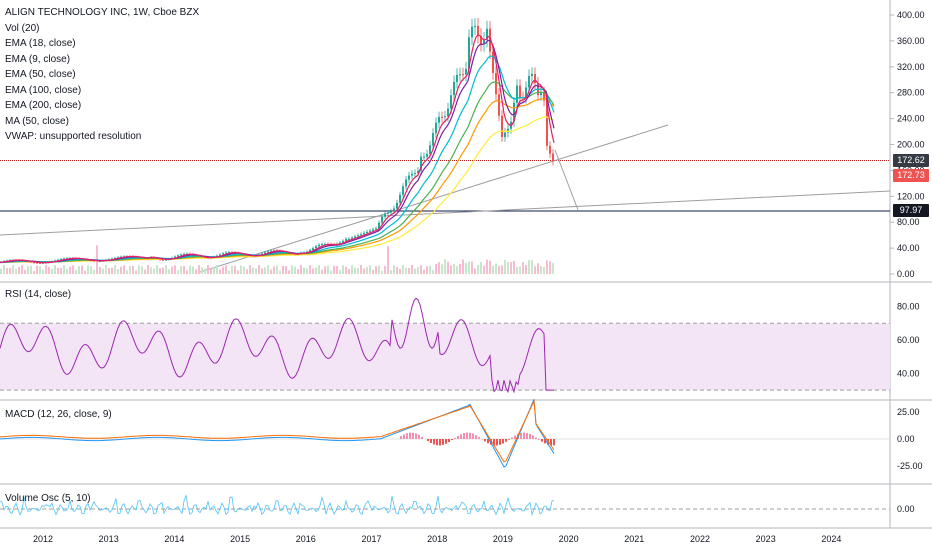  Describe the element at coordinates (700, 539) in the screenshot. I see `time-tick-2022: 2022` at that location.